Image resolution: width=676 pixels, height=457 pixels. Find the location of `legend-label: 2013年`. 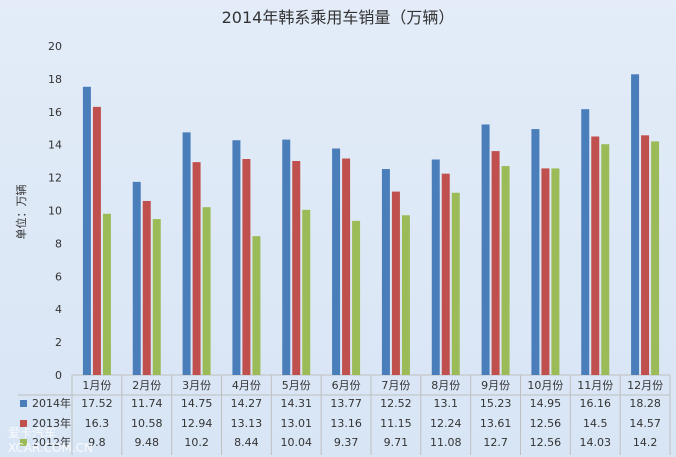

legend-label: 2013年 is located at coordinates (51, 423).